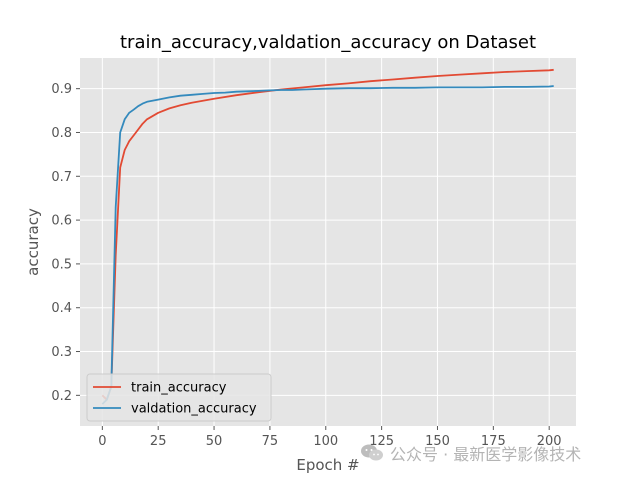 This screenshot has height=480, width=640. I want to click on x-tick-label: 50, so click(214, 441).